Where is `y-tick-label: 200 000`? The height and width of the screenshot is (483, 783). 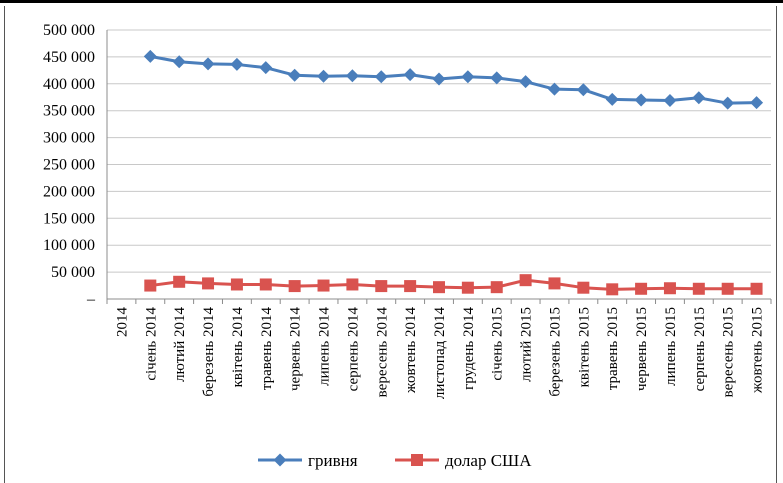
y-tick-label: 200 000 is located at coordinates (69, 191).